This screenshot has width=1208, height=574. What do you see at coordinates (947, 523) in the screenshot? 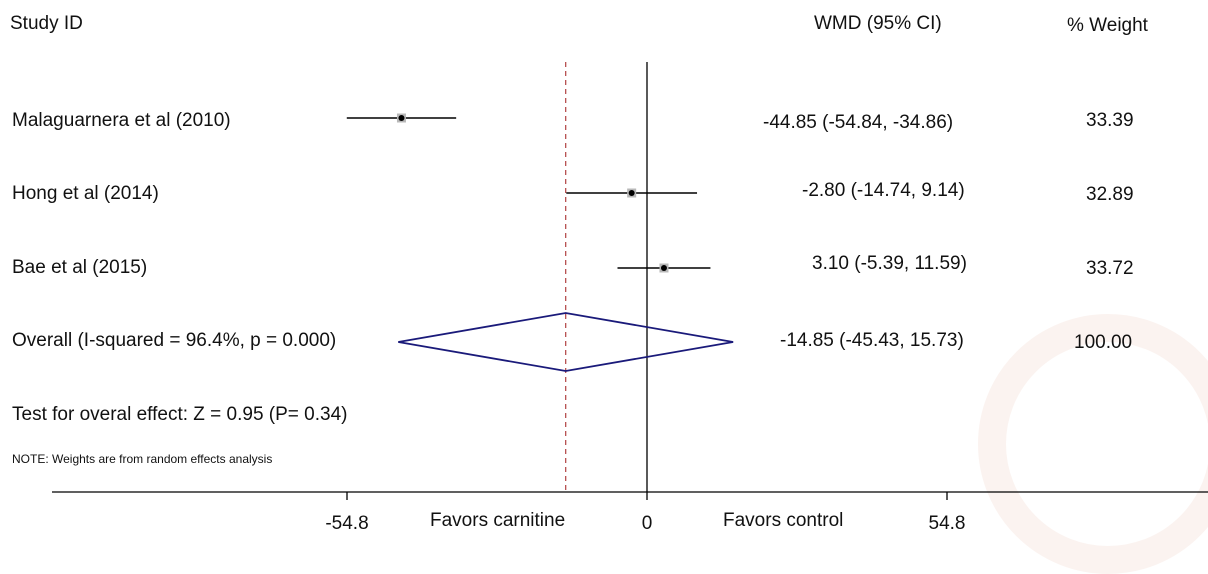
I see `x-tick-label: 54.8` at bounding box center [947, 523].